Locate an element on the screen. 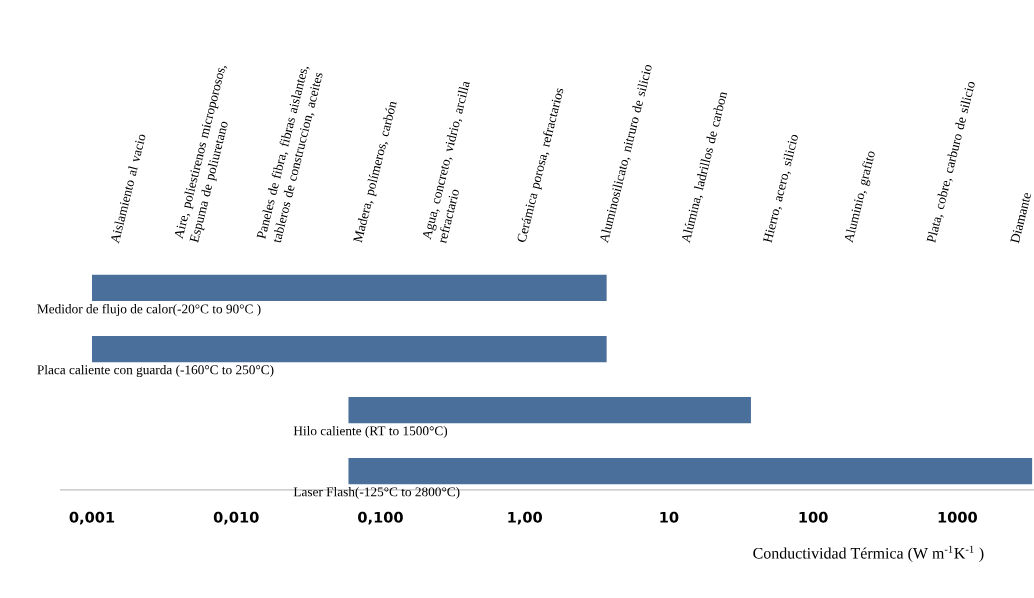  text: Plata, cobre, carburo de silicio is located at coordinates (950, 162).